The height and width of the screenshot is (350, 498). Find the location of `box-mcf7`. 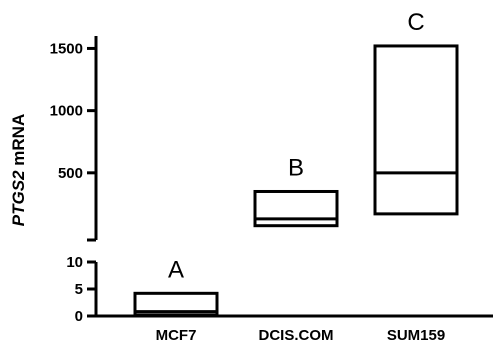

box-mcf7 is located at coordinates (176, 304).